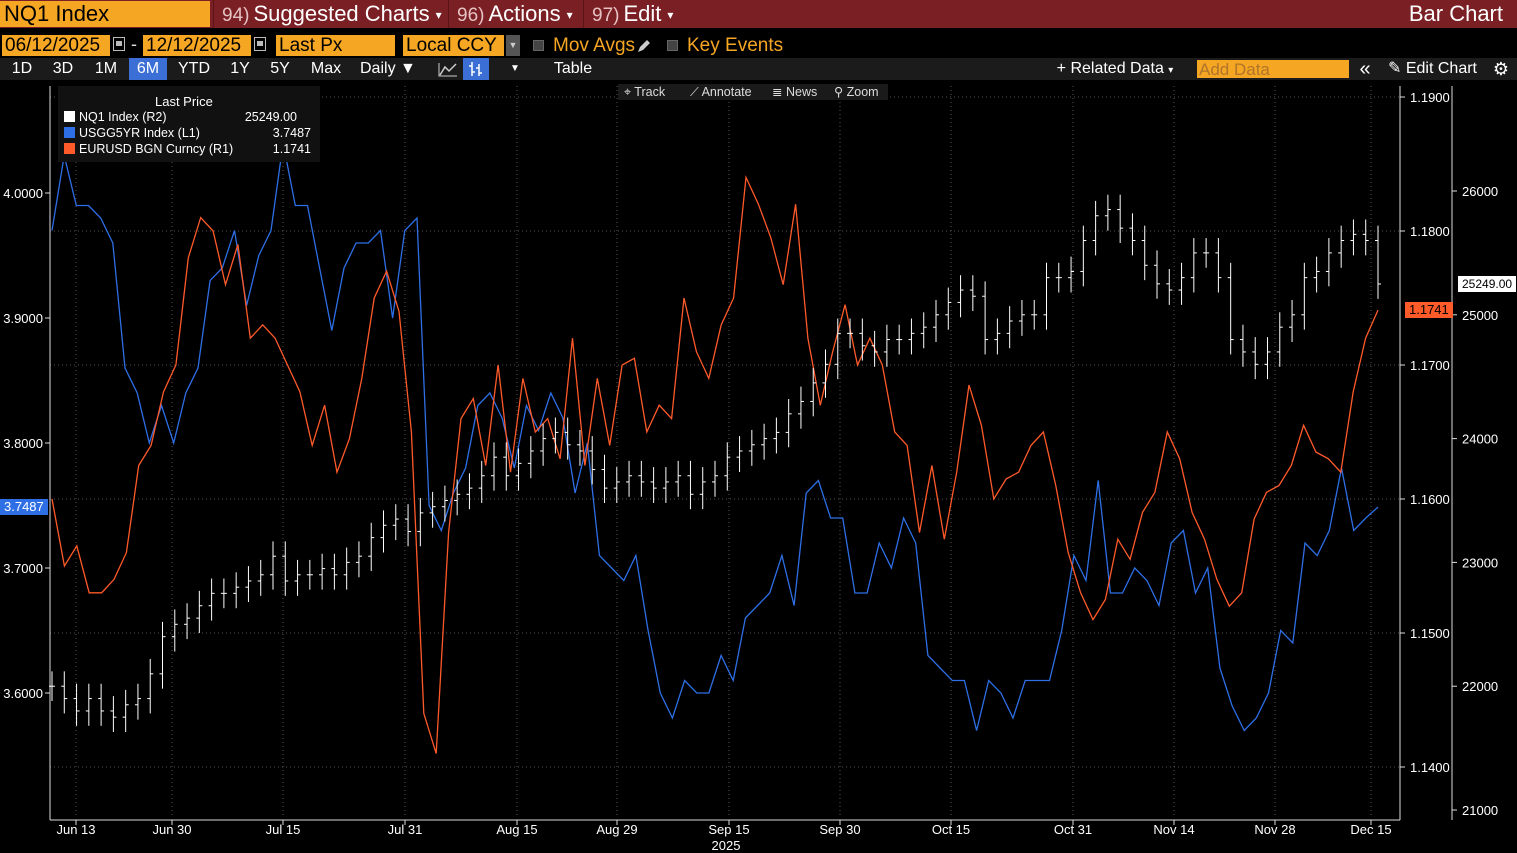  What do you see at coordinates (476, 69) in the screenshot?
I see `bar-chart-icon` at bounding box center [476, 69].